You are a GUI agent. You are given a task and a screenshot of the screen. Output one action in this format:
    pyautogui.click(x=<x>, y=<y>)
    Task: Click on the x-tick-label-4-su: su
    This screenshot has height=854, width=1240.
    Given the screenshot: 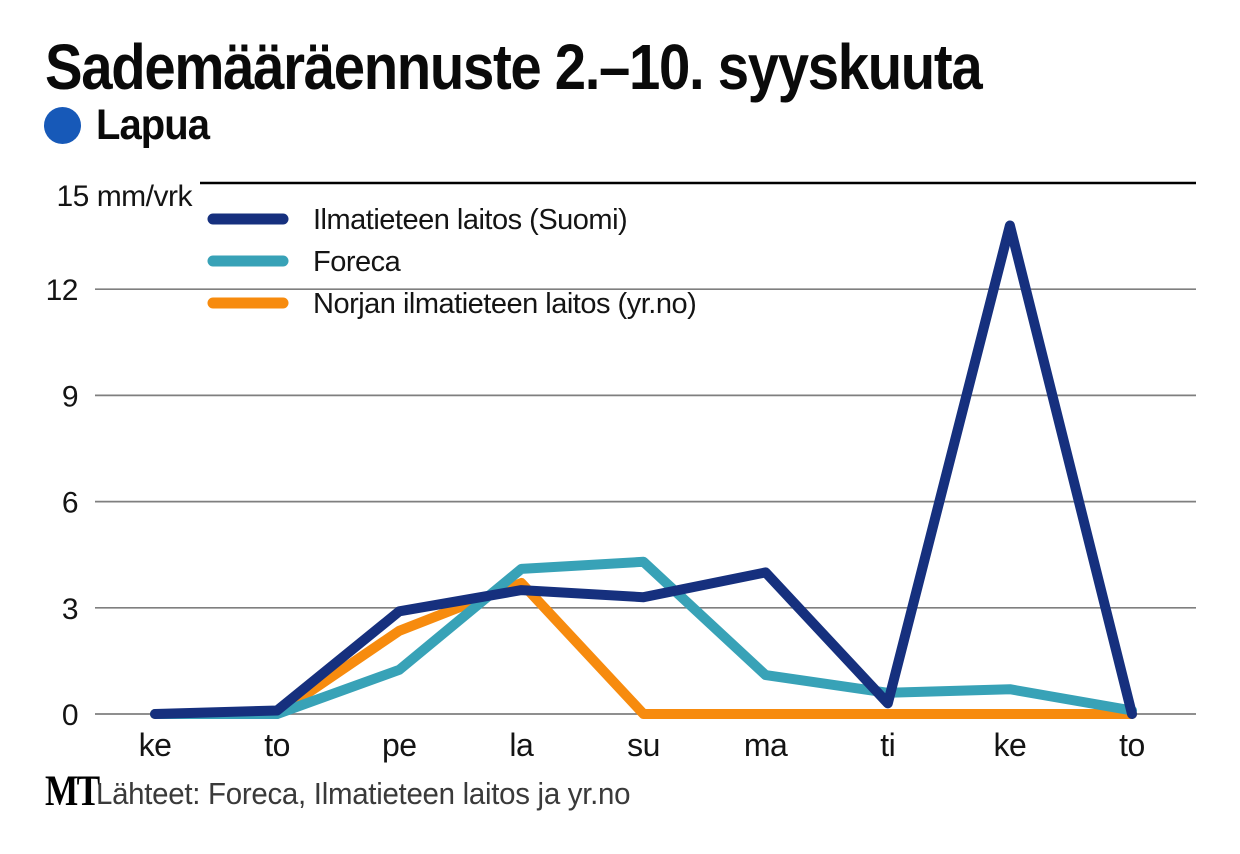 What is the action you would take?
    pyautogui.click(x=643, y=745)
    